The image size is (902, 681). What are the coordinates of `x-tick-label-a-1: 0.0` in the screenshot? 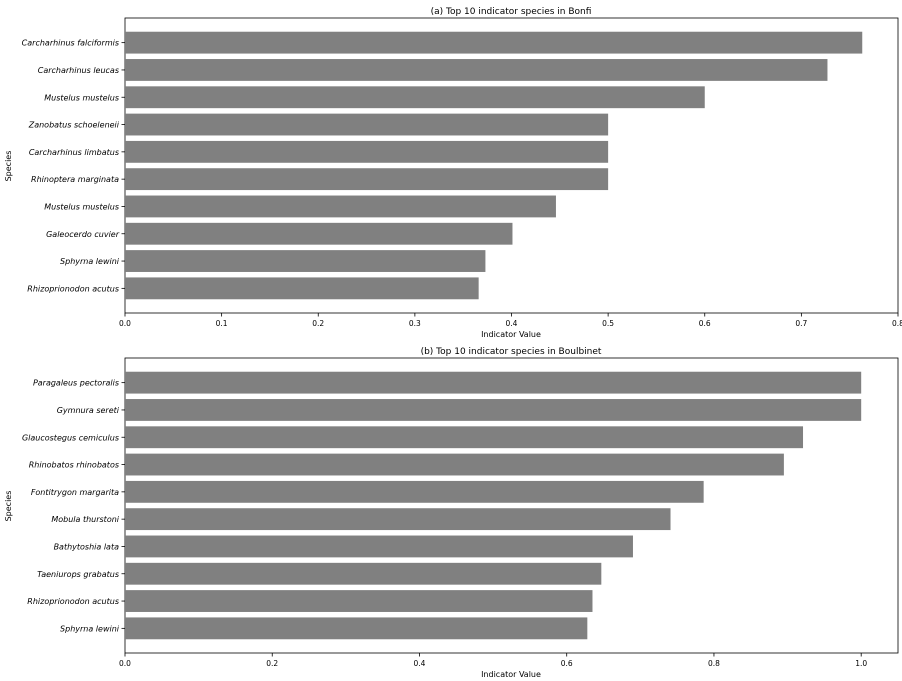 It's located at (125, 323).